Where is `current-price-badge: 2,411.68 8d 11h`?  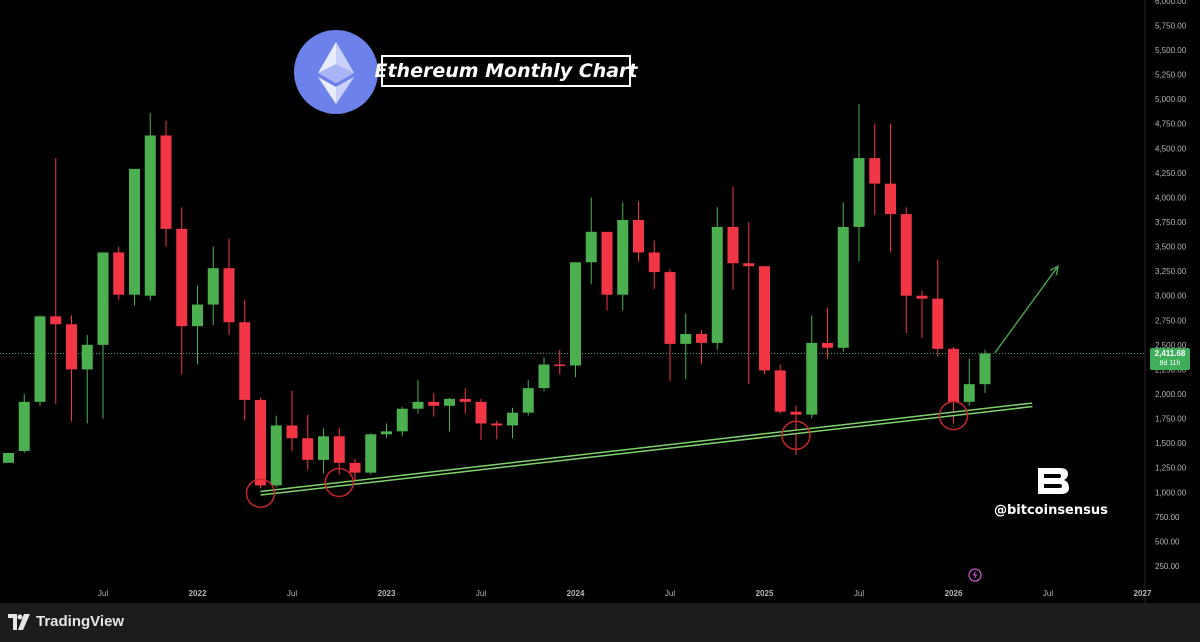
current-price-badge: 2,411.68 8d 11h is located at coordinates (1170, 359).